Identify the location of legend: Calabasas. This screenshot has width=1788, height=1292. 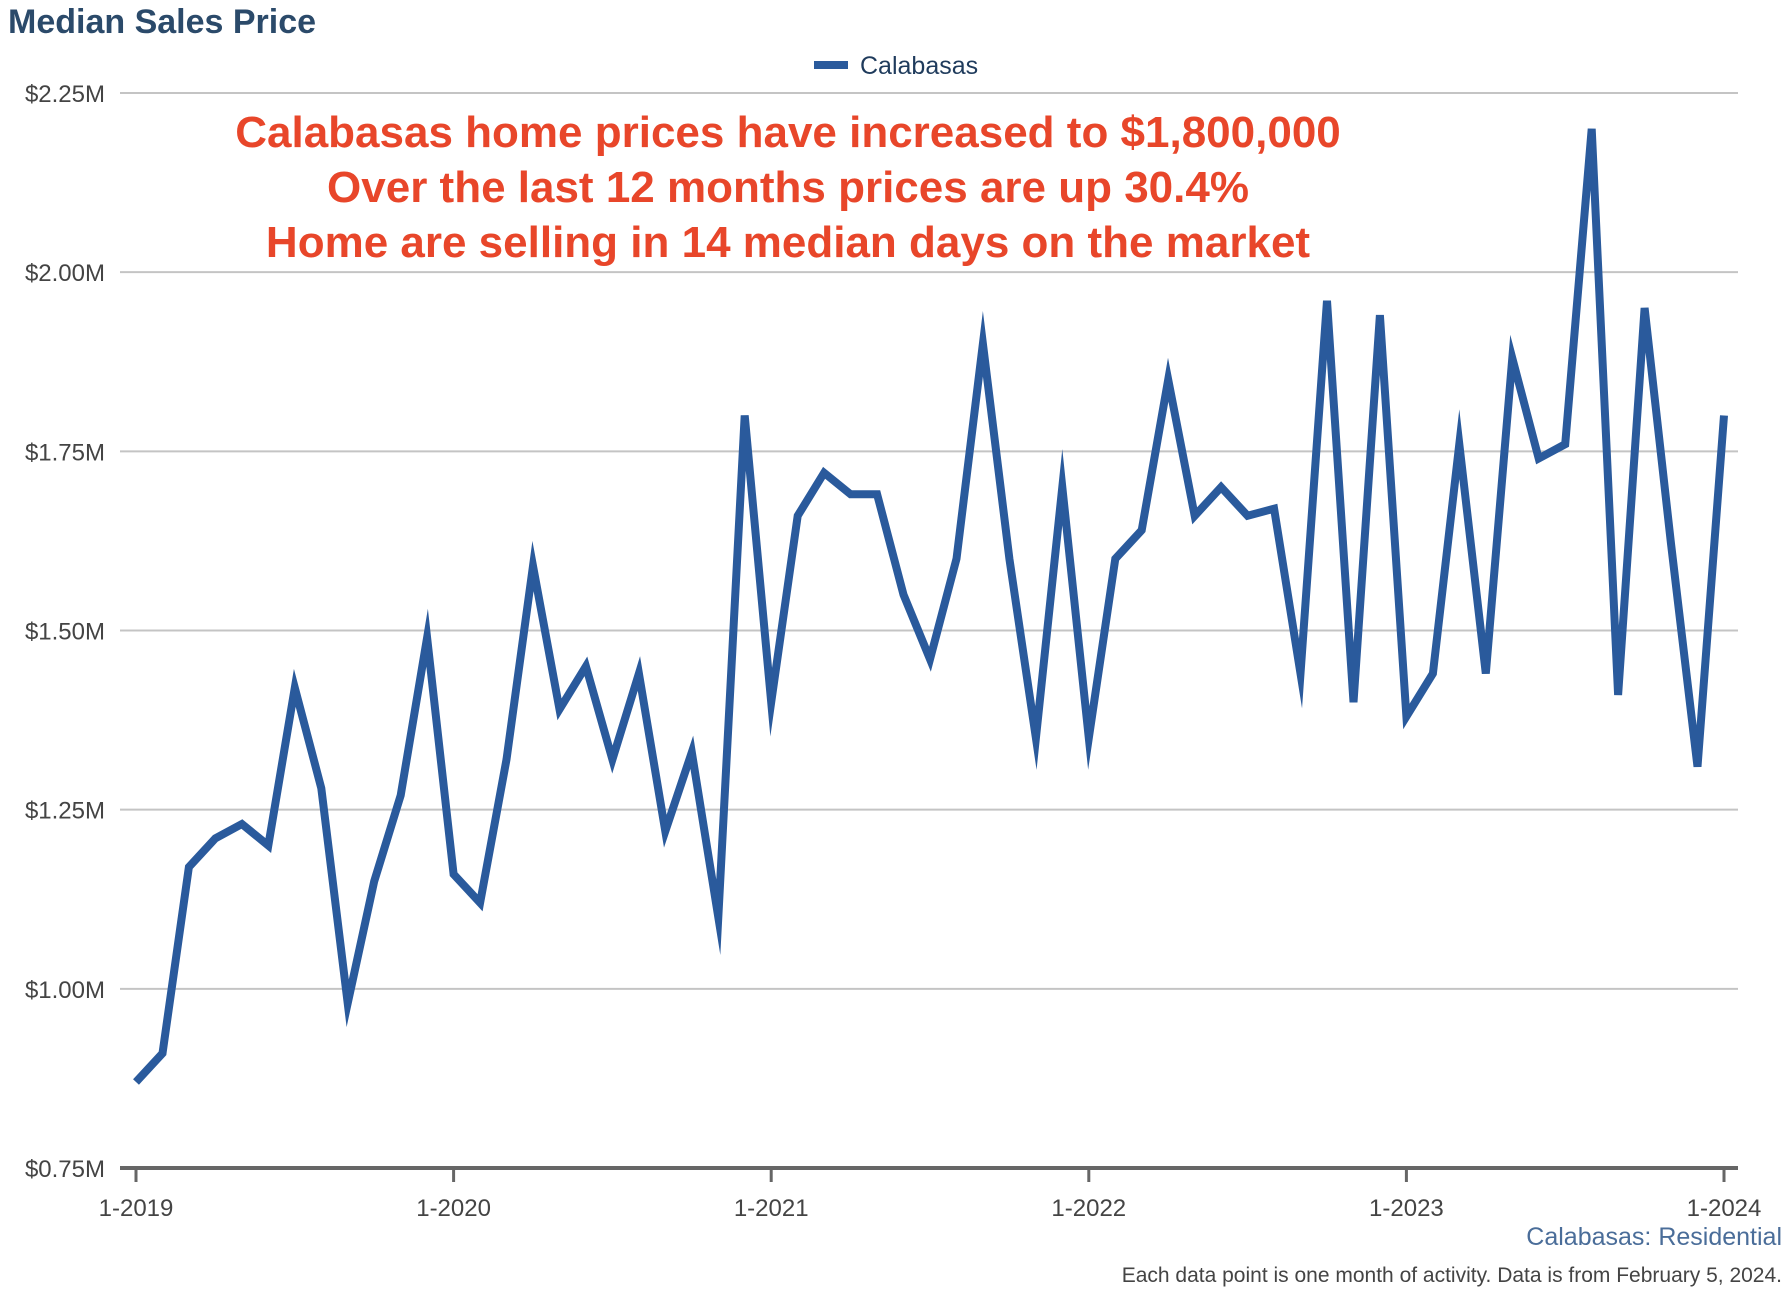
(896, 66).